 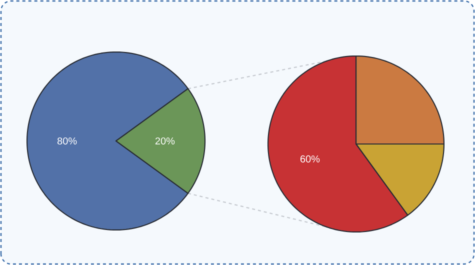 What do you see at coordinates (67, 141) in the screenshot?
I see `data-label: 80%` at bounding box center [67, 141].